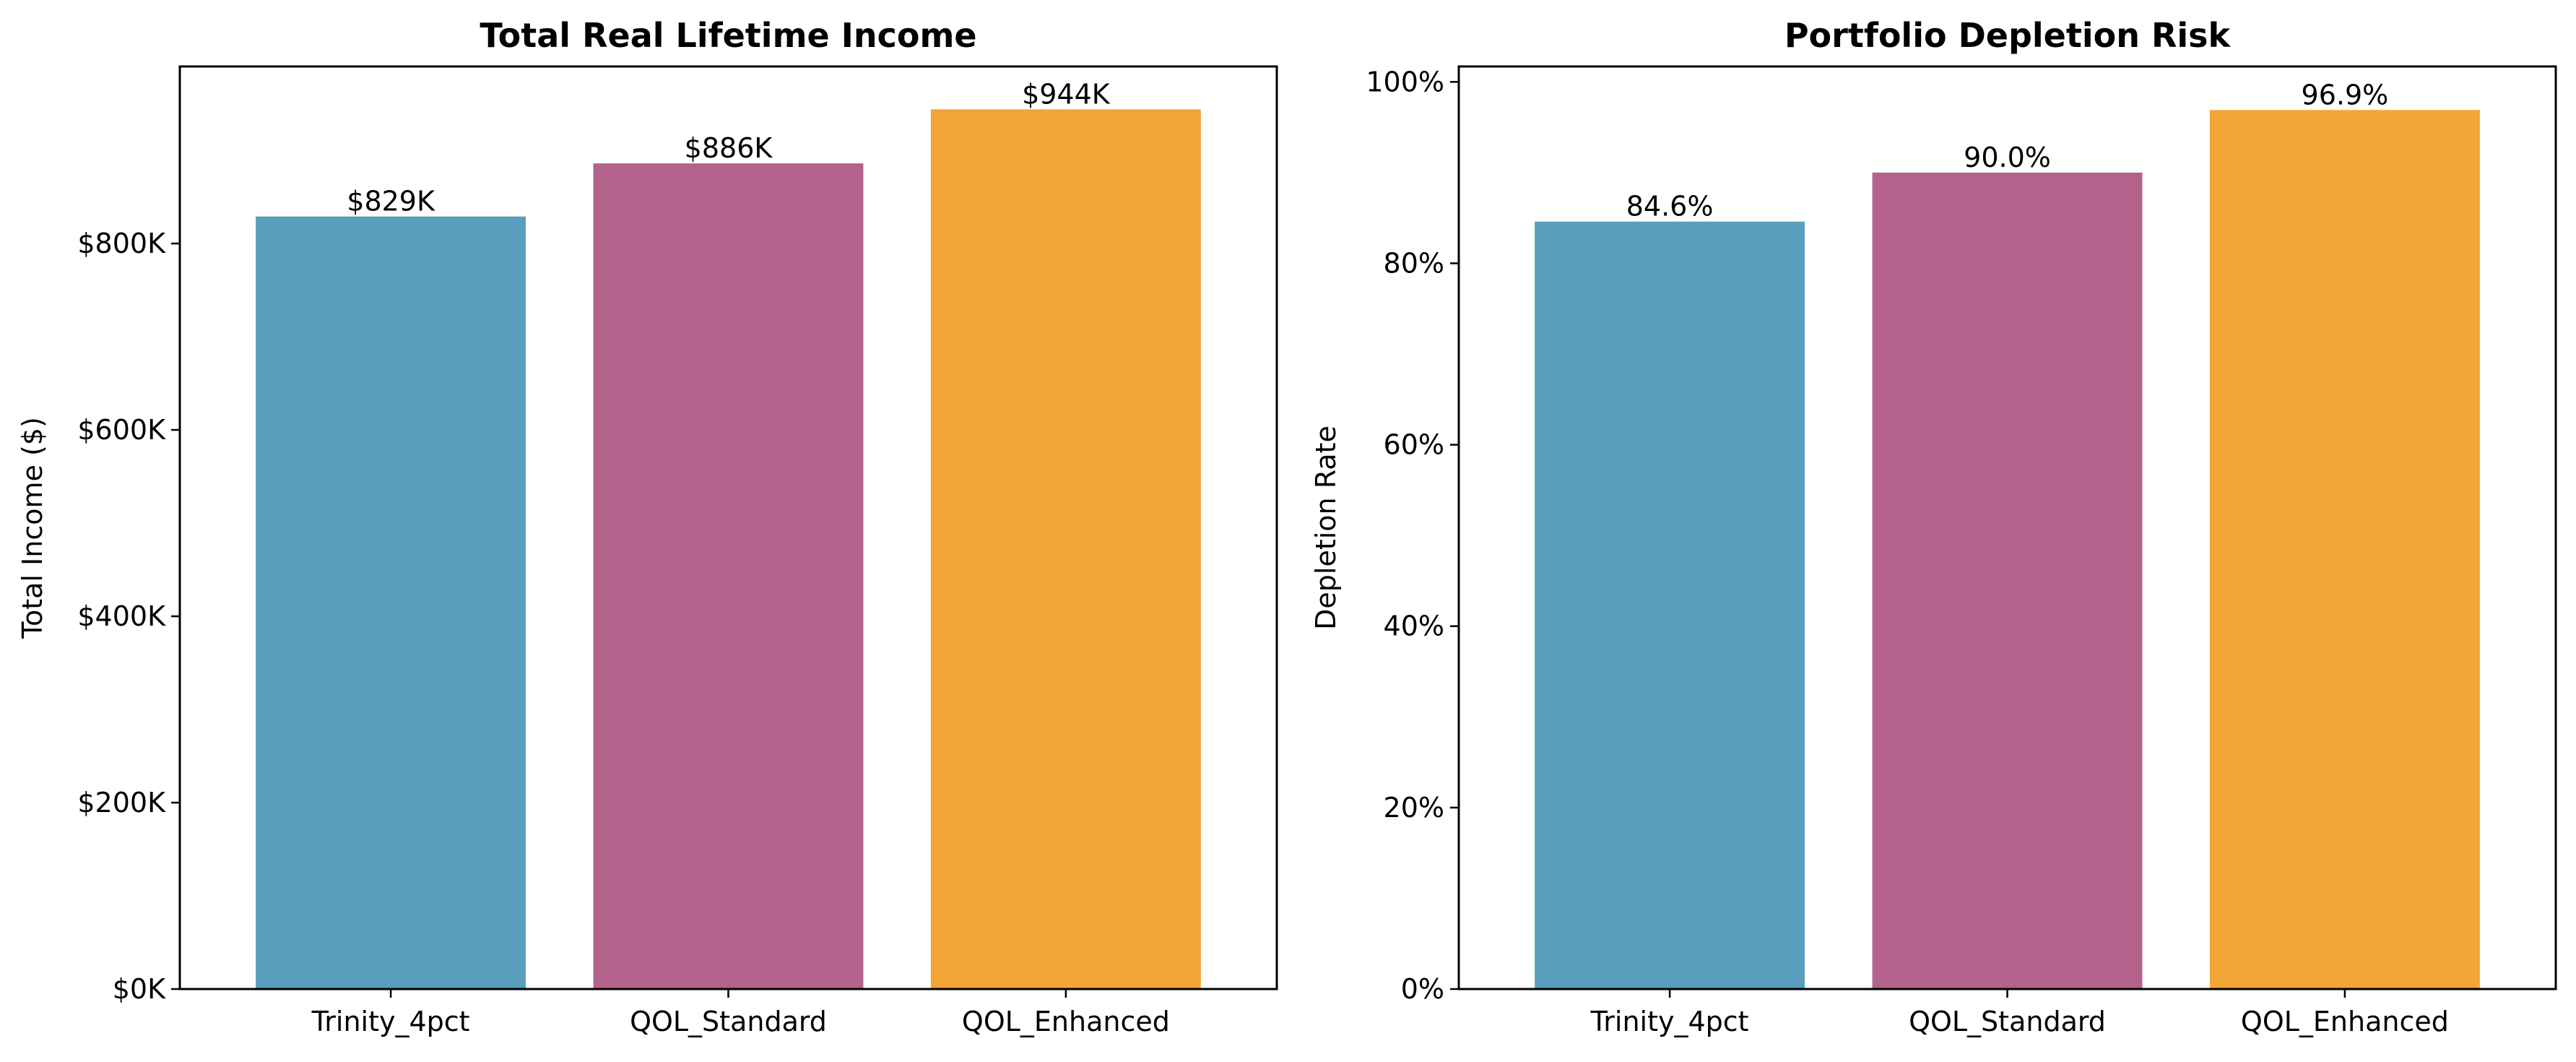  Describe the element at coordinates (1422, 989) in the screenshot. I see `depletion-y-tick-label: 0%` at that location.